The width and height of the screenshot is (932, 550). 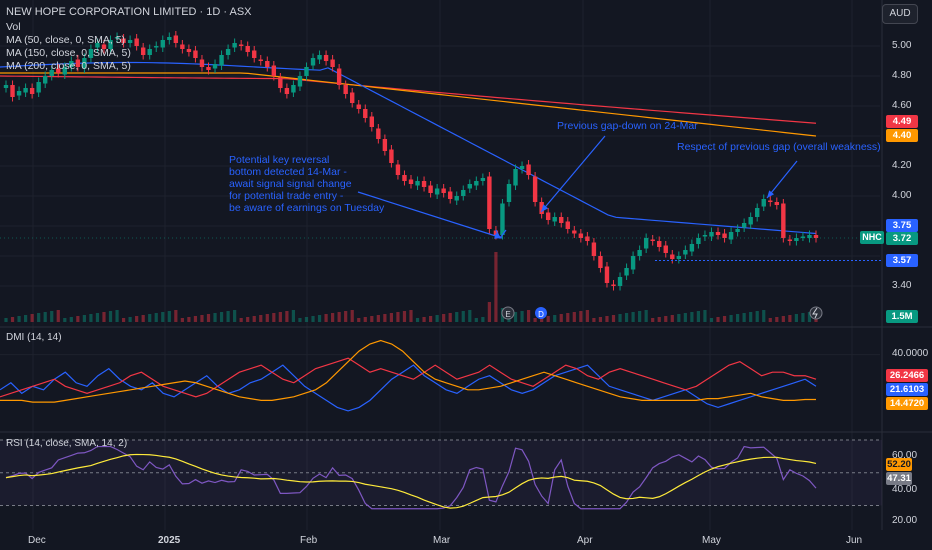 What do you see at coordinates (627, 126) in the screenshot?
I see `gap-down-annotation: Previous gap-down on 24-Mar` at bounding box center [627, 126].